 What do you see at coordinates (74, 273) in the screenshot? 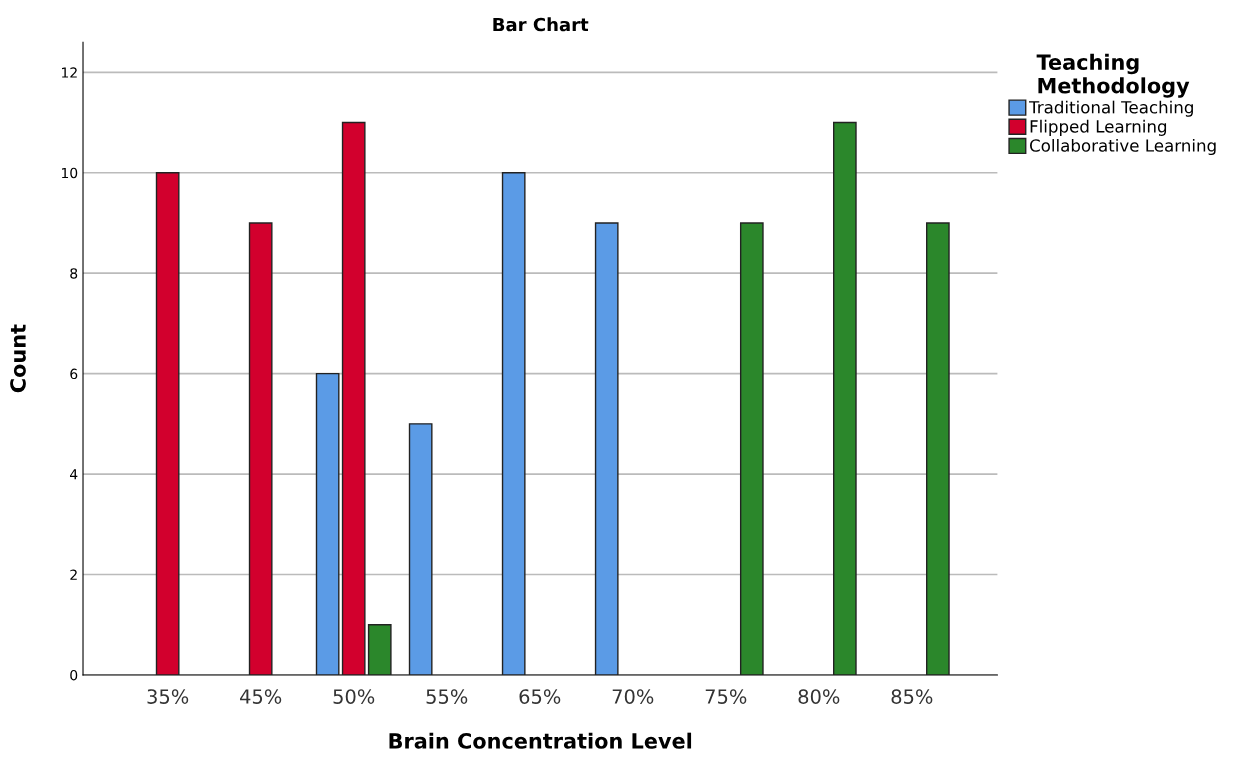
I see `y-tick-label: 8` at bounding box center [74, 273].